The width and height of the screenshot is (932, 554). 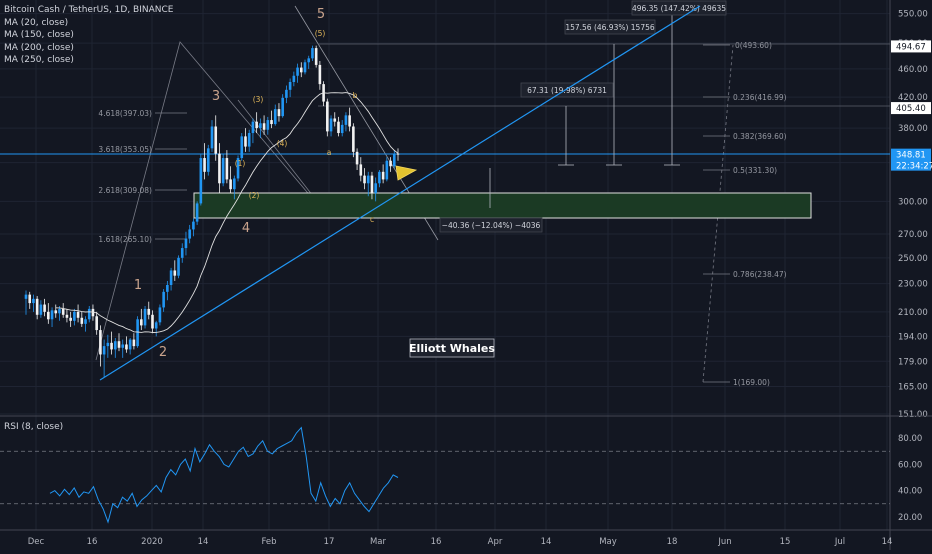 I want to click on measure-label: 496.35 (147.42%) 49635, so click(x=679, y=8).